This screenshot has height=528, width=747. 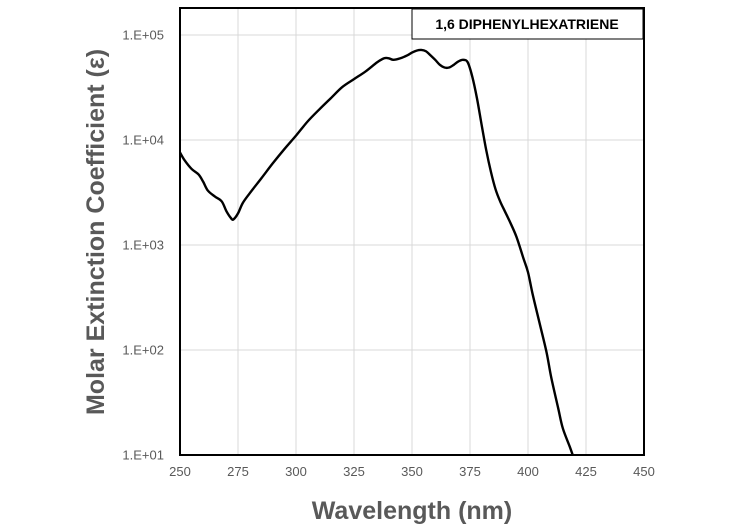 I want to click on legend-box, so click(x=527, y=24).